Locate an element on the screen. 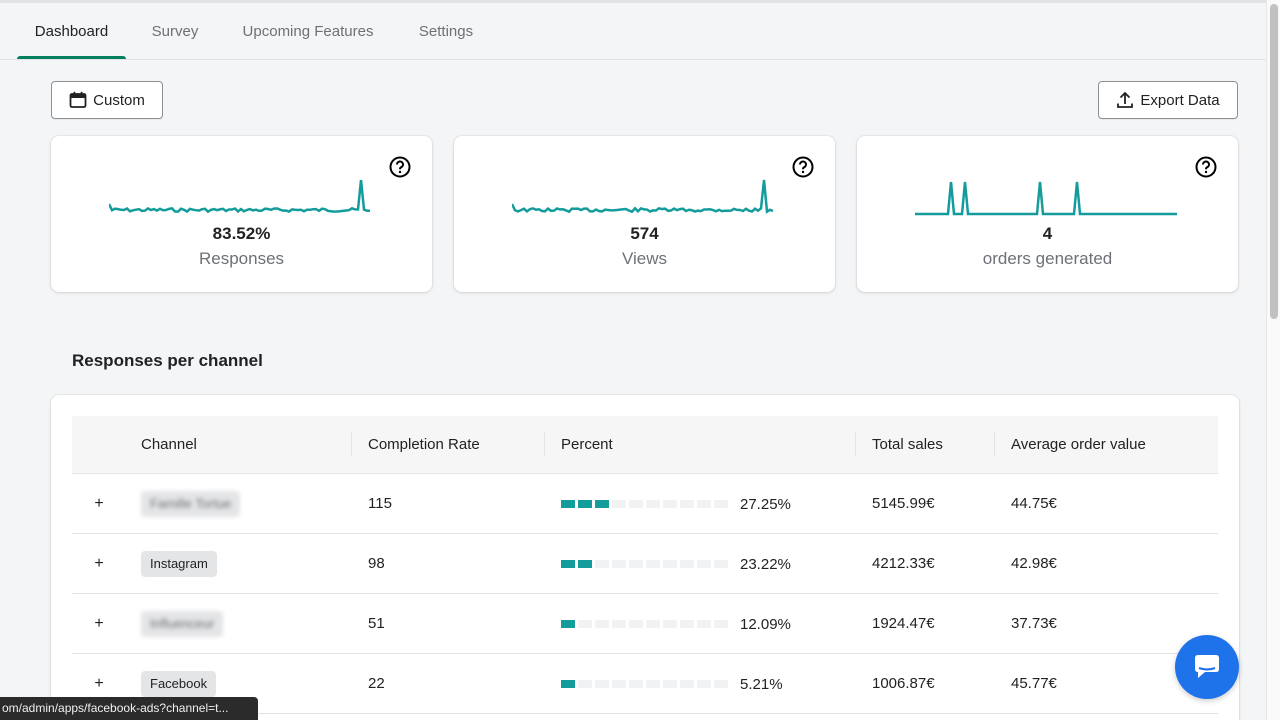 This screenshot has width=1280, height=720. export-data-label: Export Data is located at coordinates (1180, 100).